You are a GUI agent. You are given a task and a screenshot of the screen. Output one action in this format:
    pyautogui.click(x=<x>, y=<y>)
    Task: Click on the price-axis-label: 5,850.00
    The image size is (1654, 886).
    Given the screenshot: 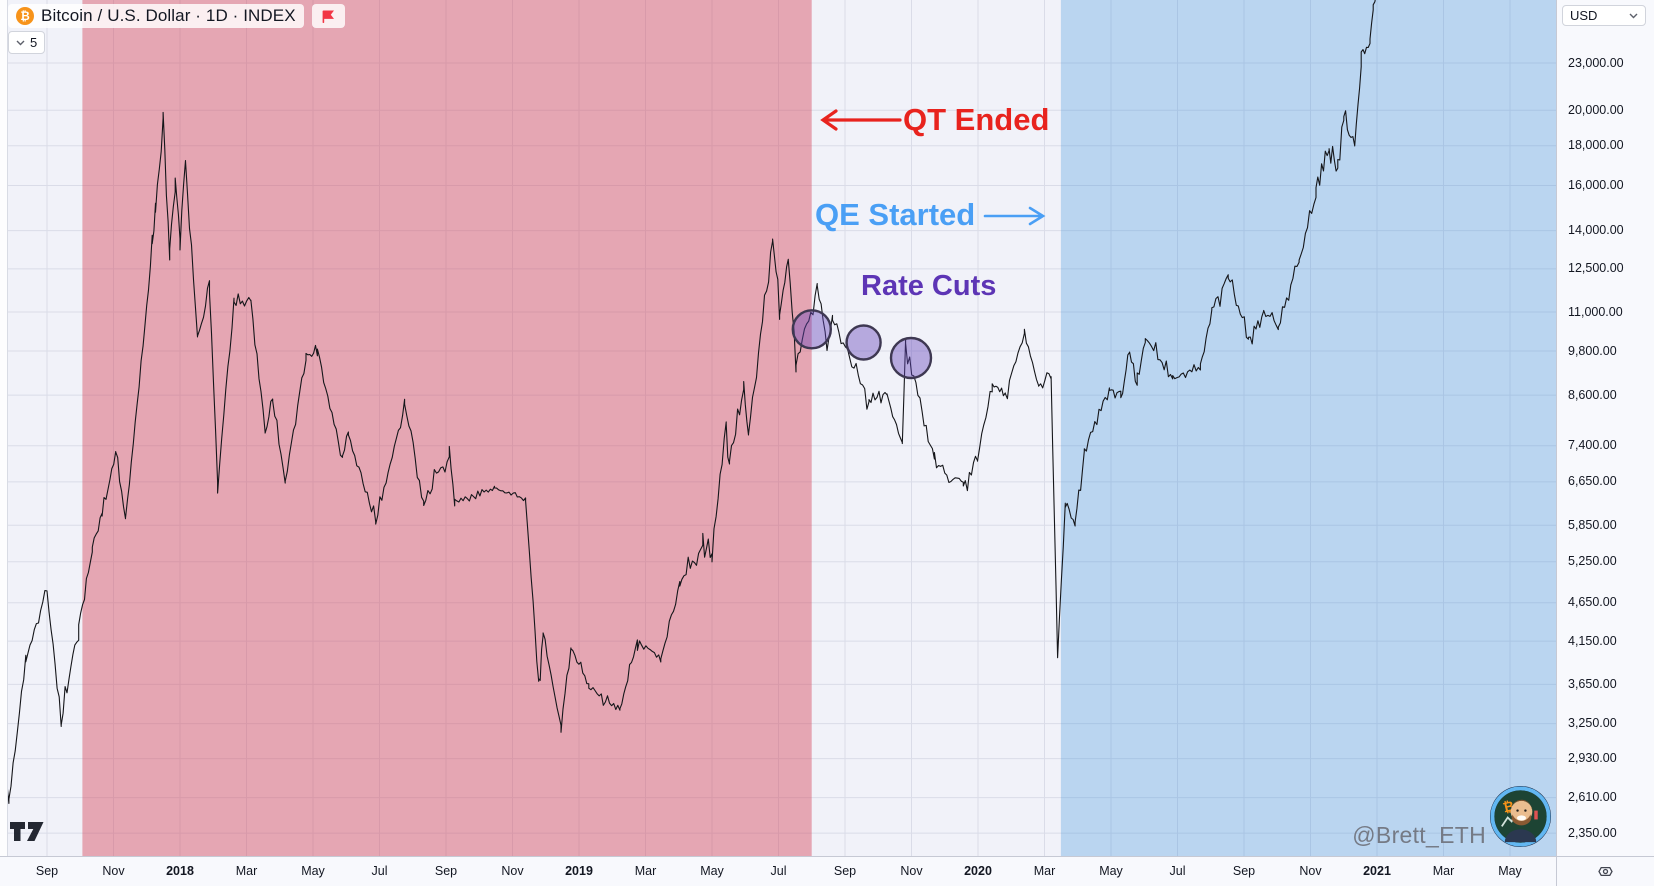 What is the action you would take?
    pyautogui.click(x=1592, y=524)
    